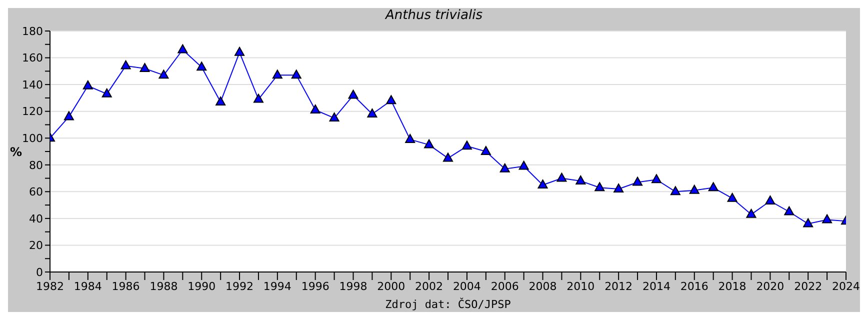  I want to click on x-tick-label: 2008, so click(542, 286).